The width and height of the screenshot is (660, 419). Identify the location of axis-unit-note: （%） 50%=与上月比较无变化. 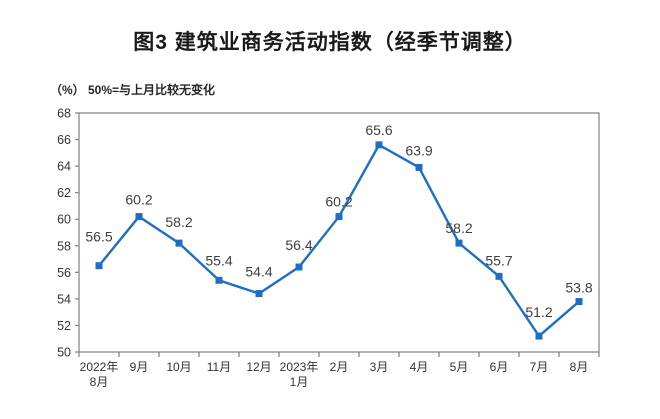
(133, 90).